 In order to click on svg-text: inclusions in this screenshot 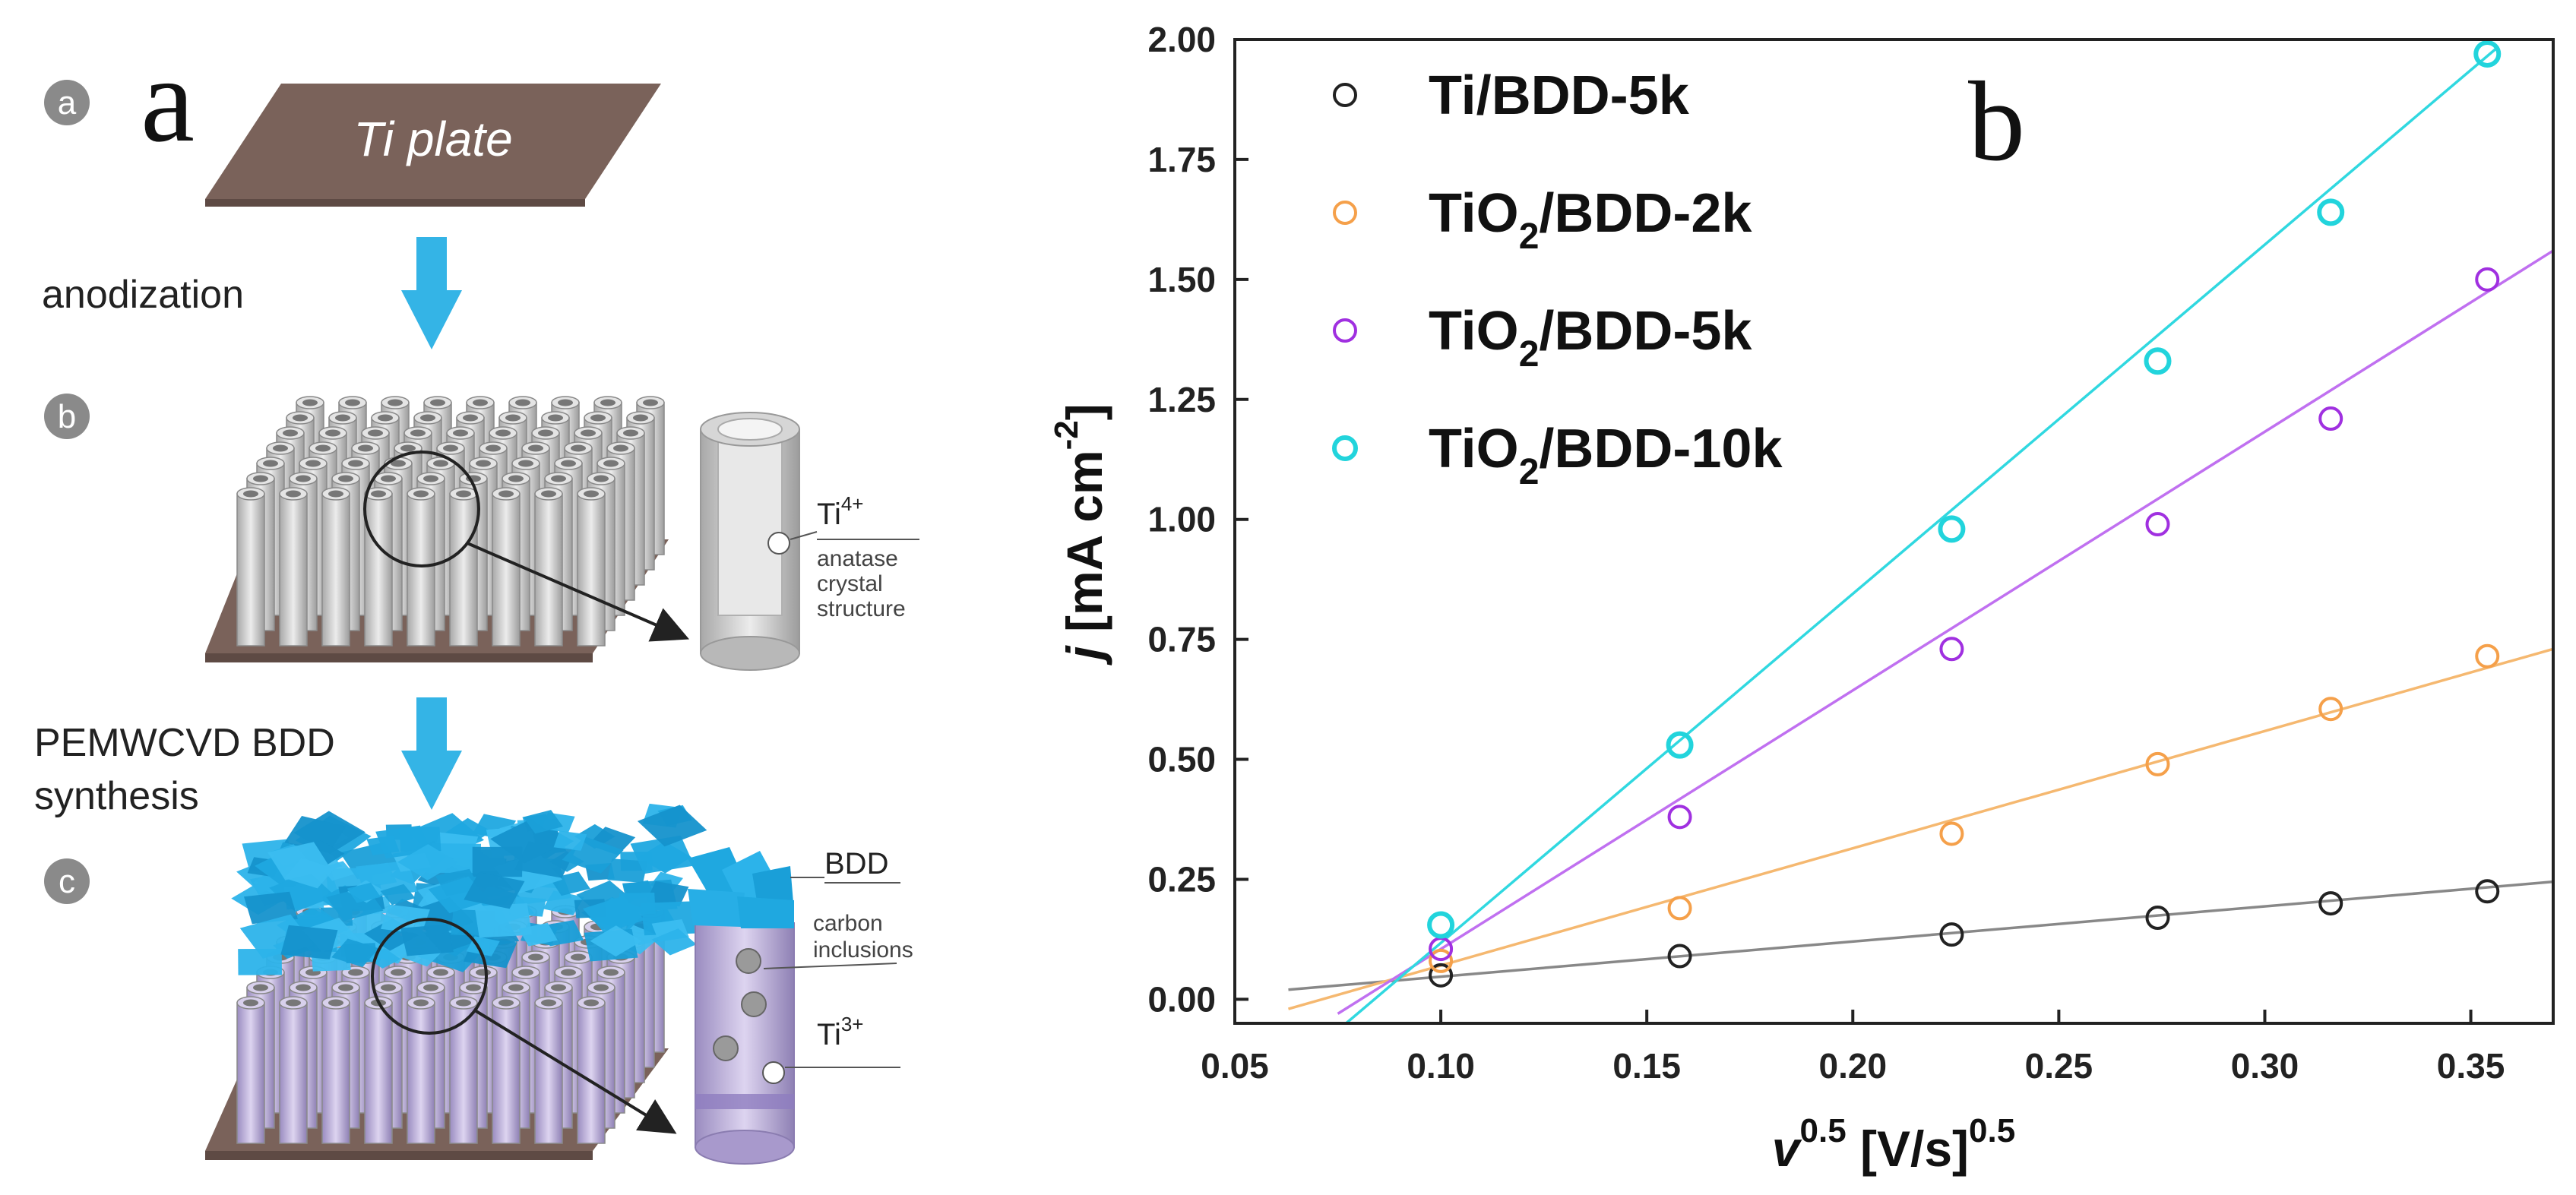, I will do `click(863, 950)`.